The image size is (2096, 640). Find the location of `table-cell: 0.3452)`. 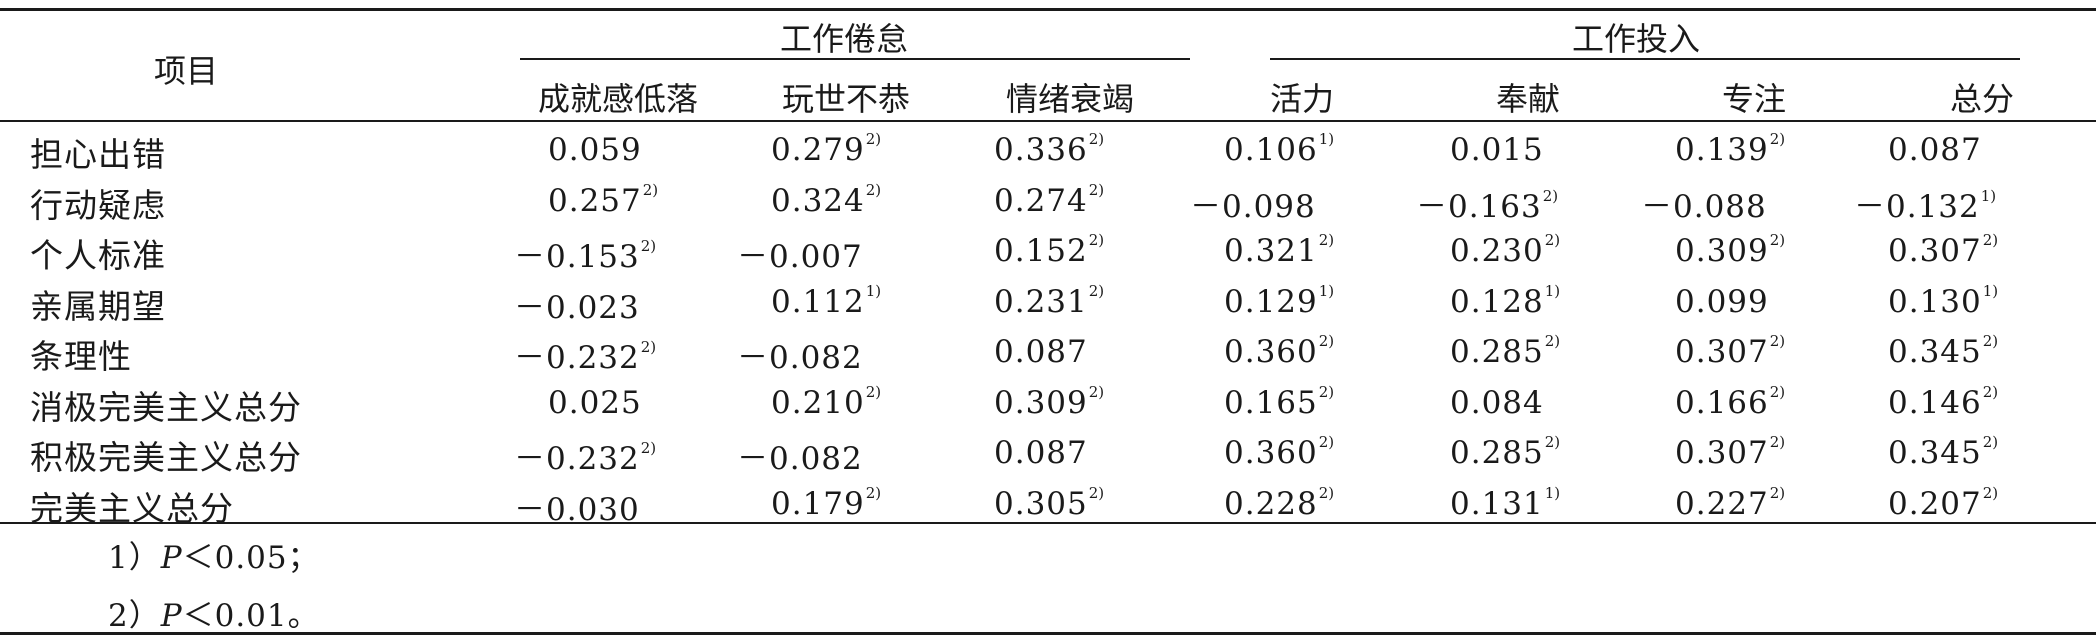

table-cell: 0.3452) is located at coordinates (1943, 351).